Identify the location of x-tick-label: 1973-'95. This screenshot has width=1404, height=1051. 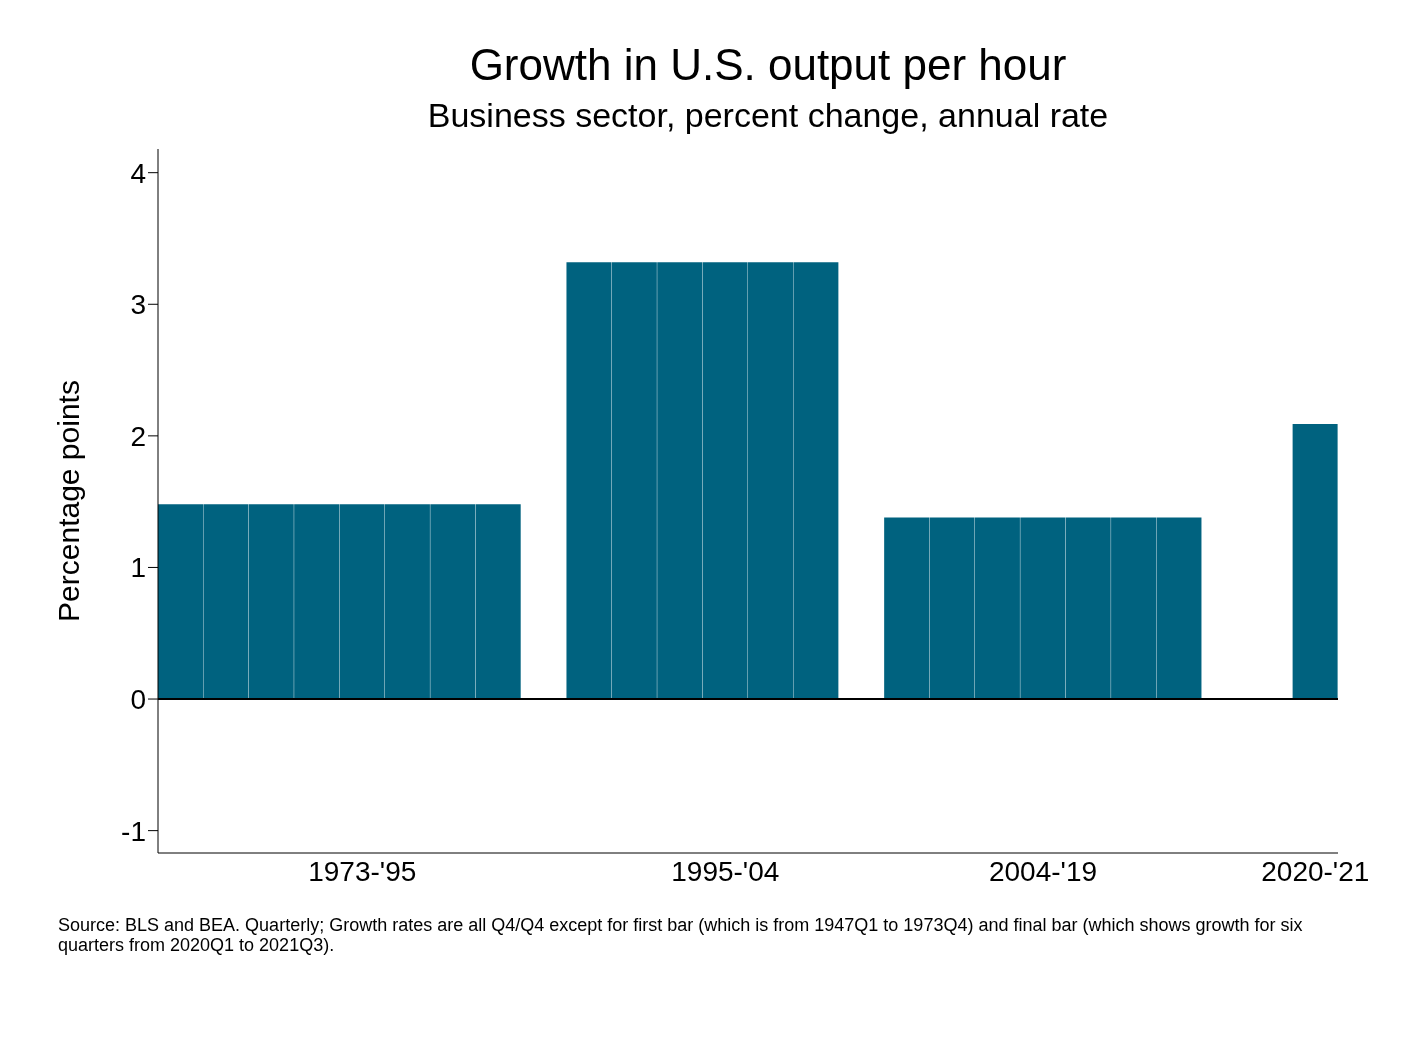
(362, 871).